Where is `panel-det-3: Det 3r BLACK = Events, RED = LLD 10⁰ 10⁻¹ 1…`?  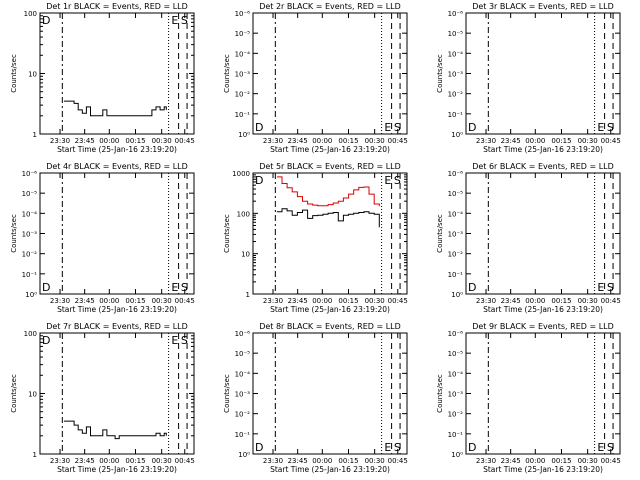
panel-det-3: Det 3r BLACK = Events, RED = LLD 10⁰ 10⁻¹ 1… is located at coordinates (528, 78).